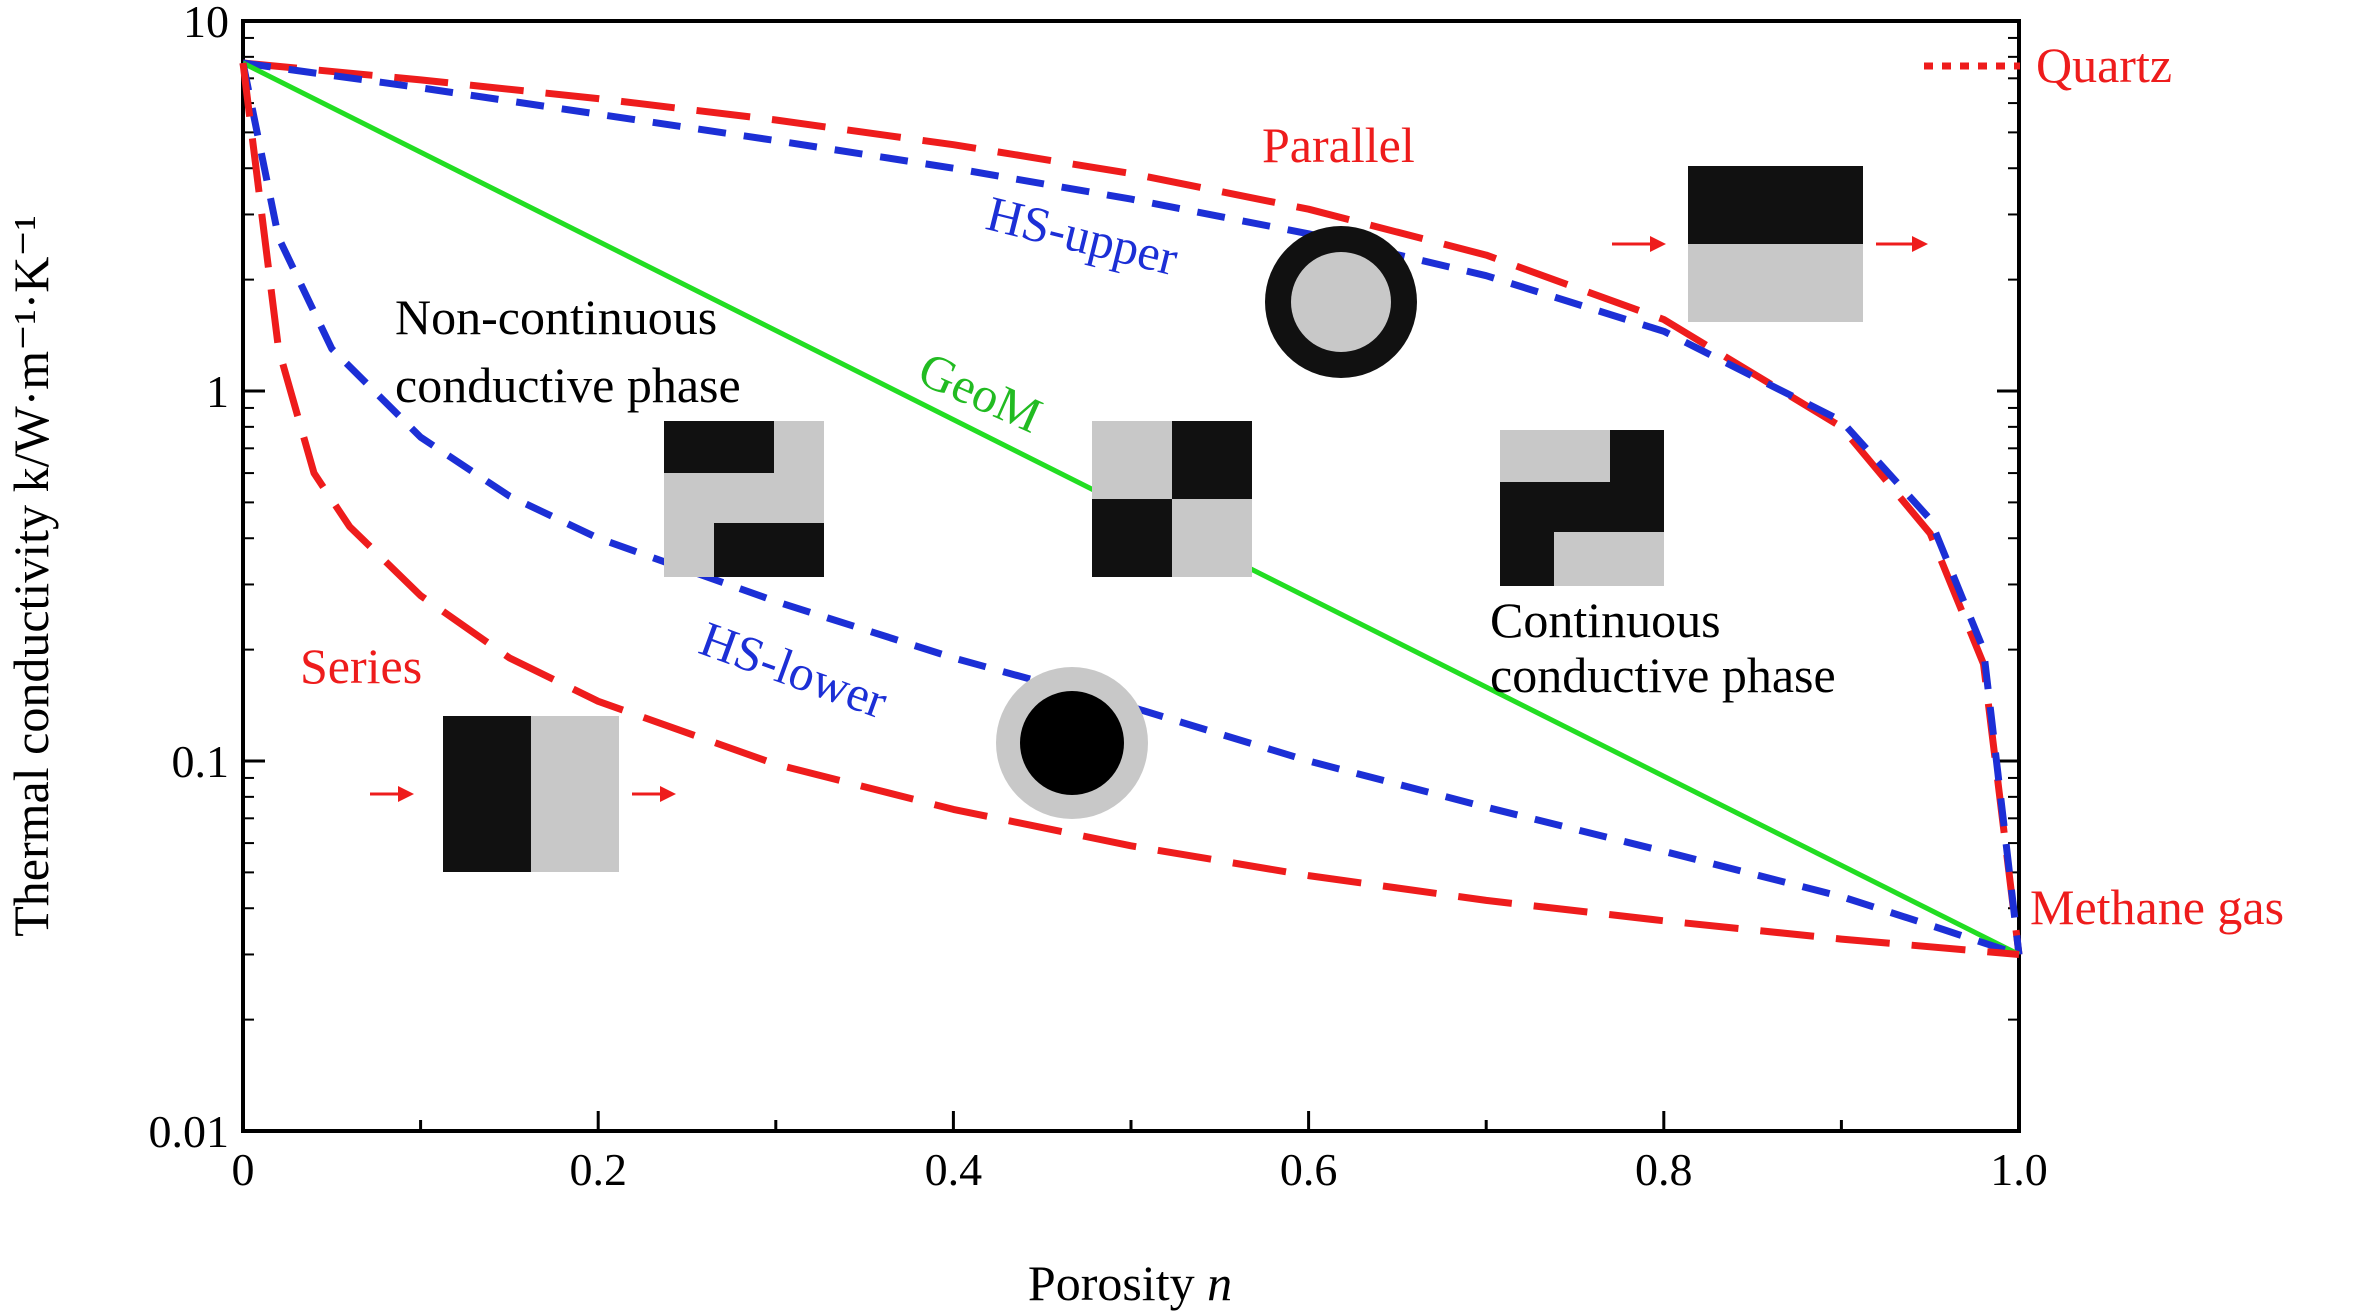 The image size is (2371, 1312). I want to click on series-label-parallel: Parallel, so click(1338, 145).